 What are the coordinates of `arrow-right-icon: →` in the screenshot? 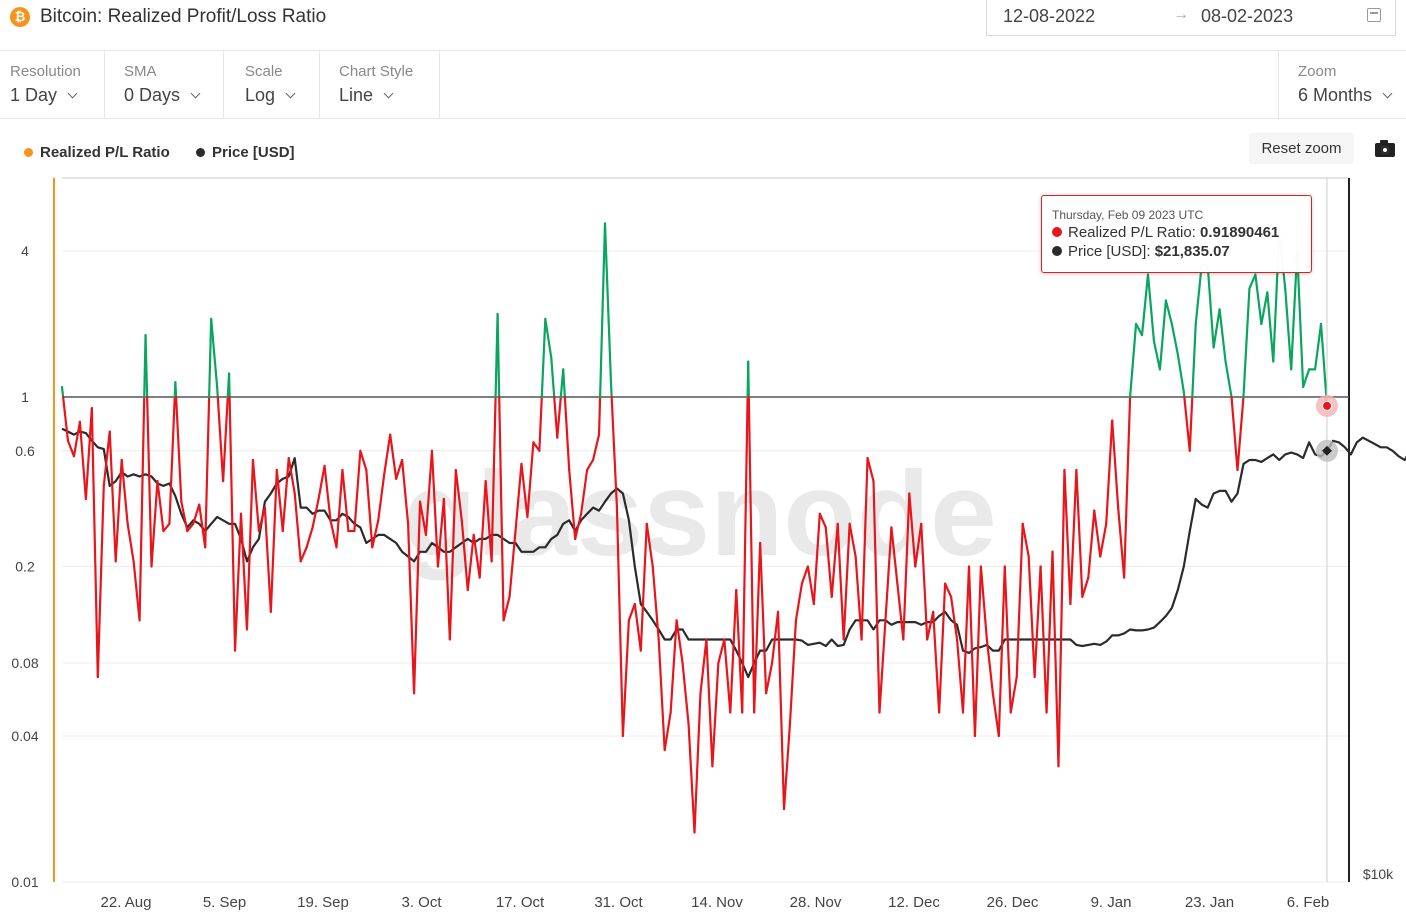 It's located at (1181, 14).